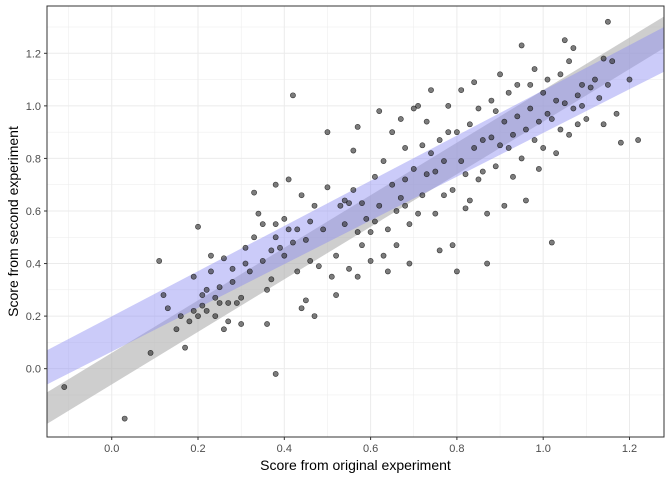 Image resolution: width=672 pixels, height=480 pixels. Describe the element at coordinates (456, 449) in the screenshot. I see `x-tick-label: 0.8` at that location.